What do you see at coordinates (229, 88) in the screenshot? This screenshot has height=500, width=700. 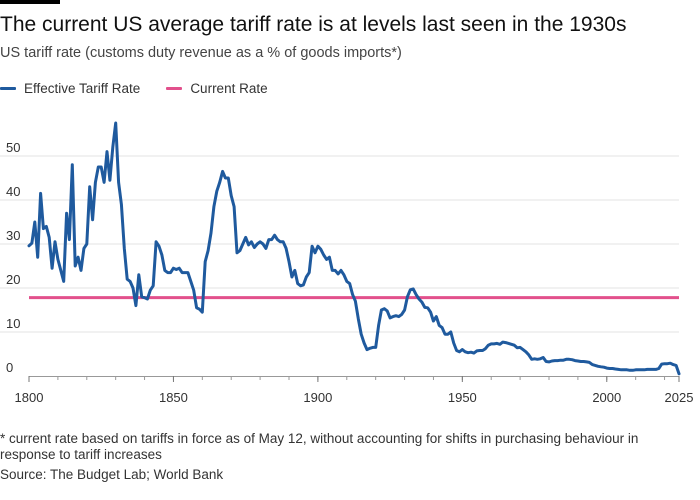 I see `legend-label-current: Current Rate` at bounding box center [229, 88].